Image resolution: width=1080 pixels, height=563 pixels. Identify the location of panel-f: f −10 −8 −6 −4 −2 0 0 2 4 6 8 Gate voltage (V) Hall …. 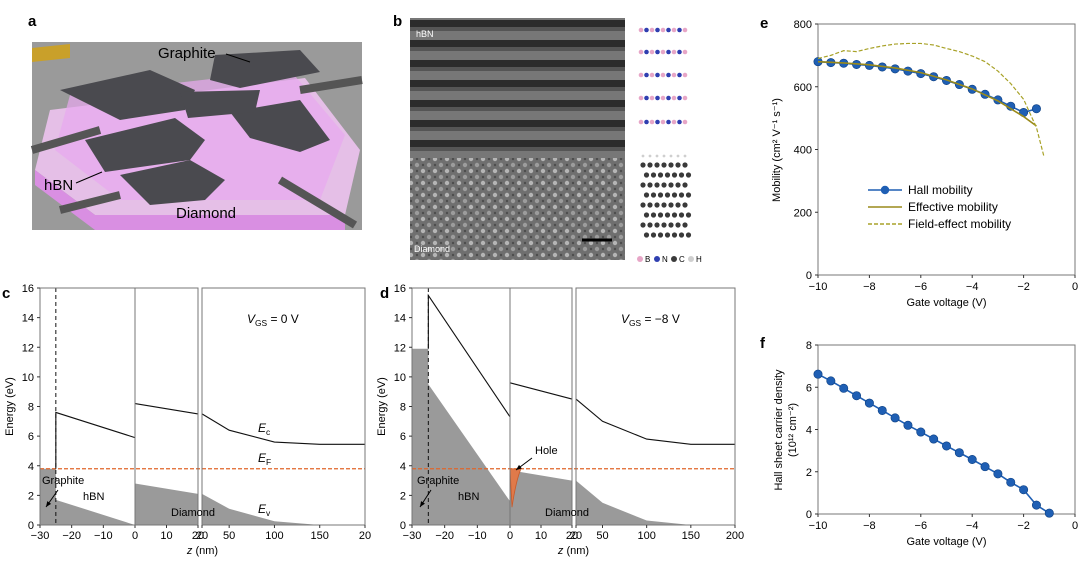
(919, 441).